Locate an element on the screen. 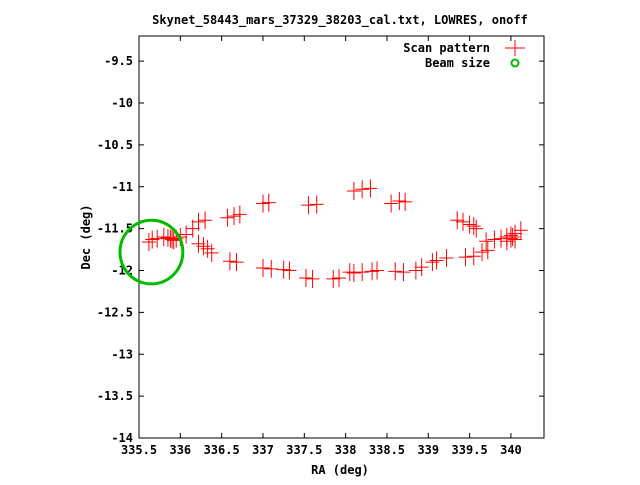  x-tick: 336 is located at coordinates (180, 246).